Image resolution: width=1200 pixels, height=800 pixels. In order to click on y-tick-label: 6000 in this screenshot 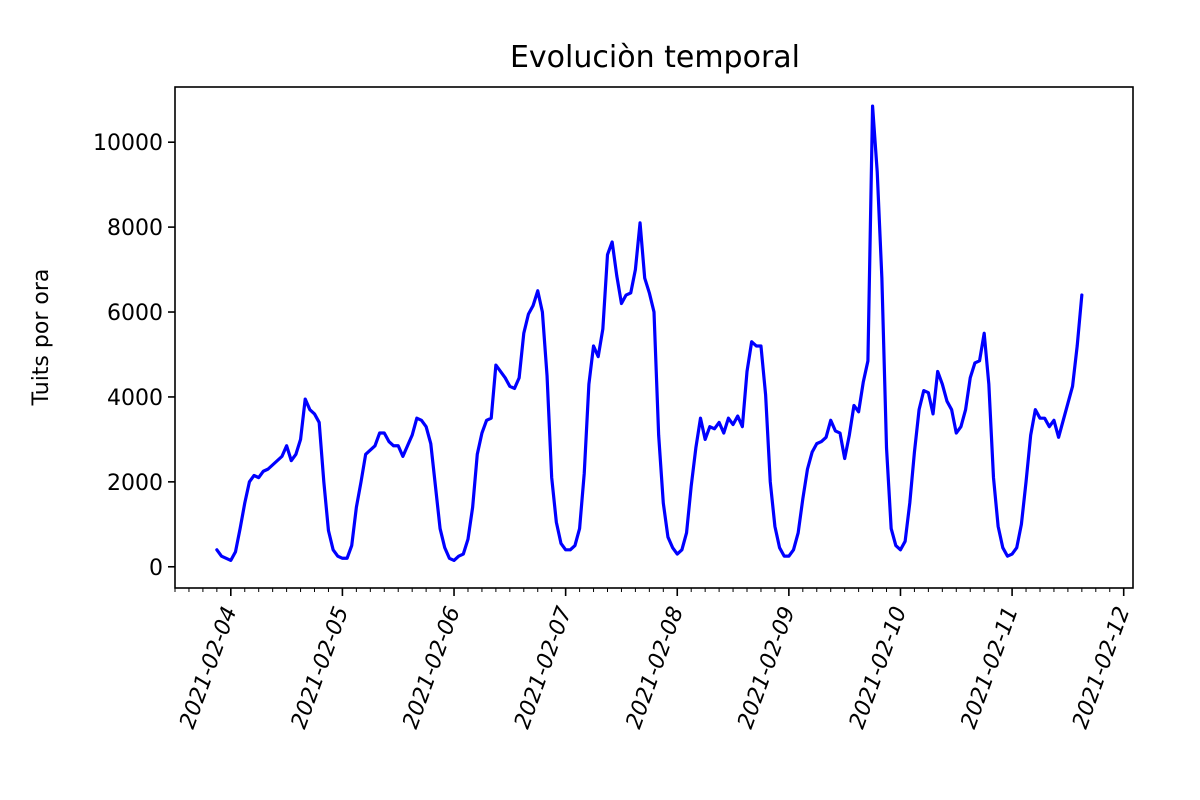, I will do `click(135, 313)`.